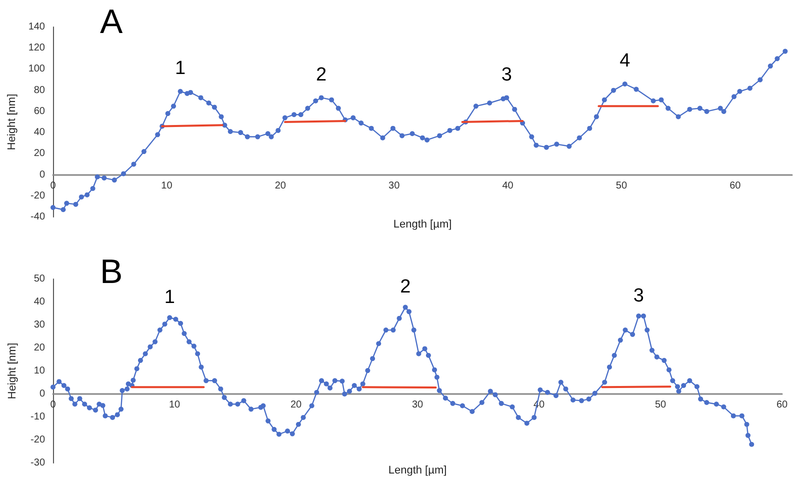 The width and height of the screenshot is (794, 481). What do you see at coordinates (37, 69) in the screenshot?
I see `y-tick-label: 100` at bounding box center [37, 69].